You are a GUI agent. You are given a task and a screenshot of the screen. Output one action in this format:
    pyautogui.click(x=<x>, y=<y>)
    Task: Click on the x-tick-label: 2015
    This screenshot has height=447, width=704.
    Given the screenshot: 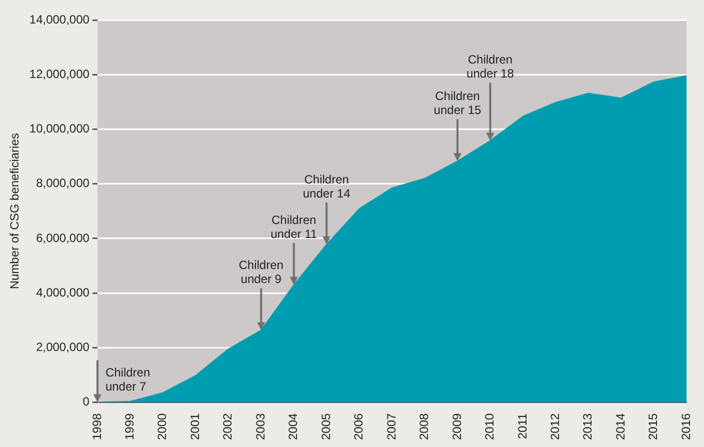 What is the action you would take?
    pyautogui.click(x=653, y=426)
    